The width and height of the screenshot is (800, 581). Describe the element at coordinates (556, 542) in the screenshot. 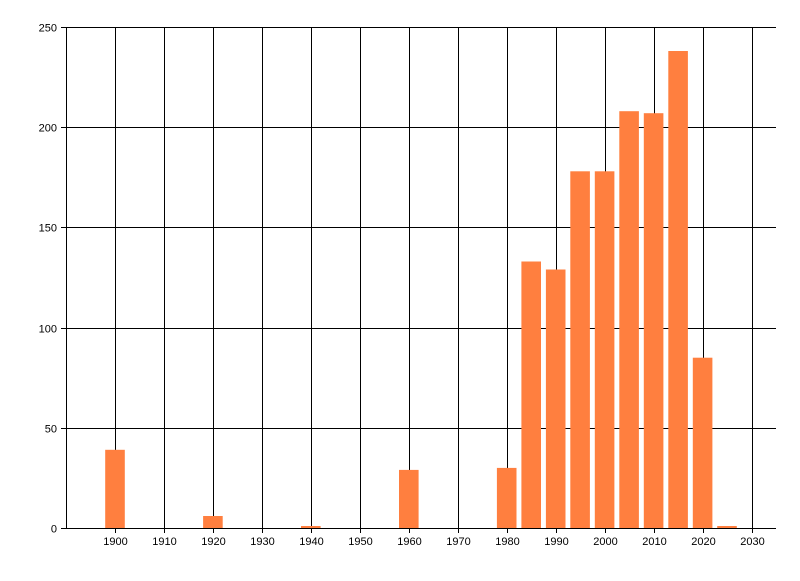

I see `x-tick-label: 1990` at that location.